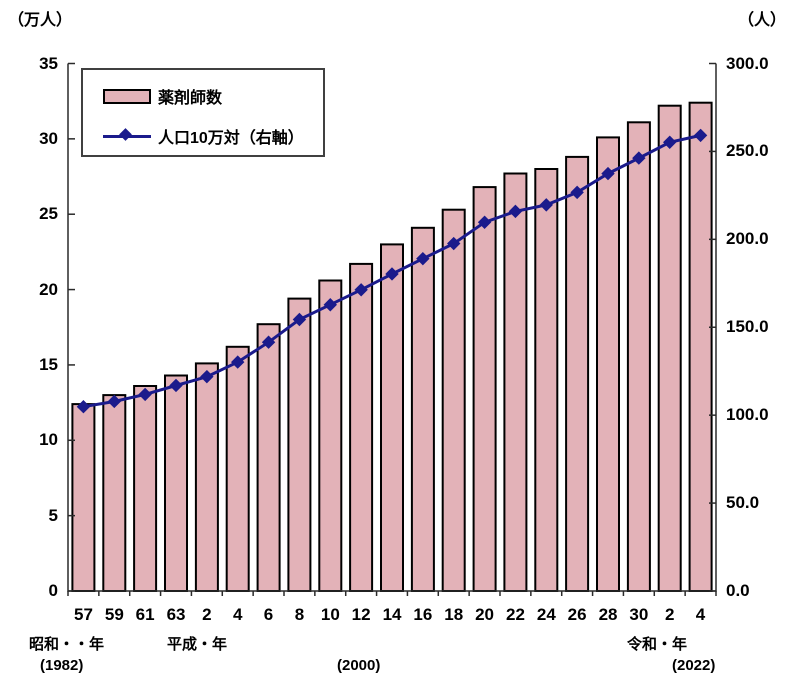 This screenshot has height=682, width=799. I want to click on left-axis-tick-label: 30, so click(48, 138).